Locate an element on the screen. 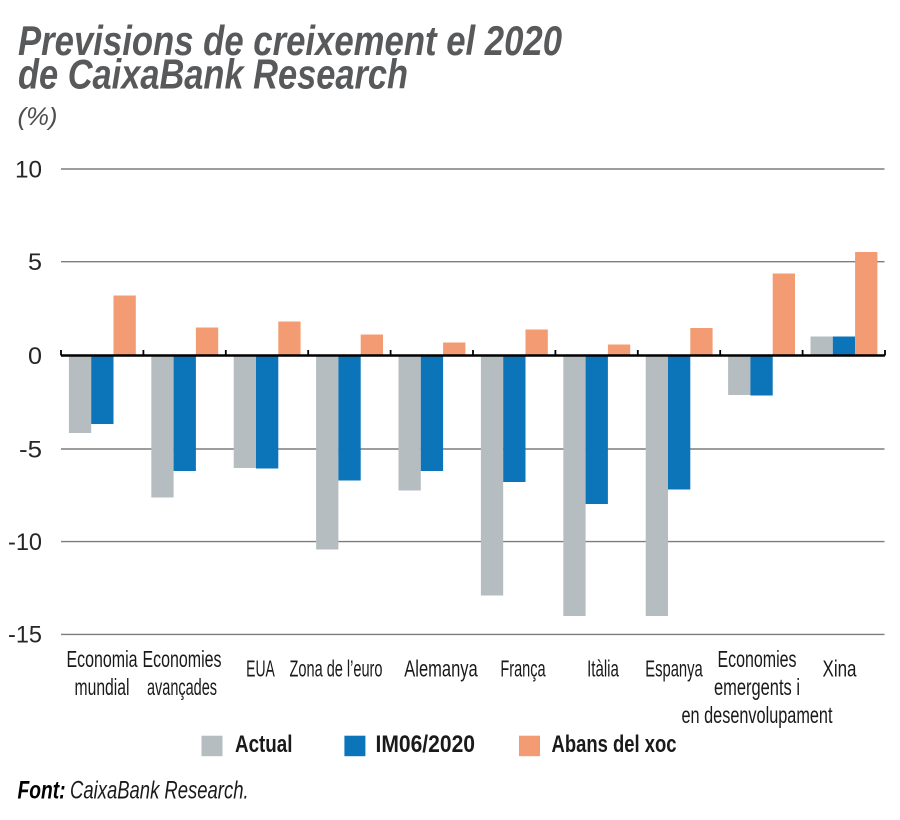 The height and width of the screenshot is (820, 900). svg-text: mundial is located at coordinates (102, 687).